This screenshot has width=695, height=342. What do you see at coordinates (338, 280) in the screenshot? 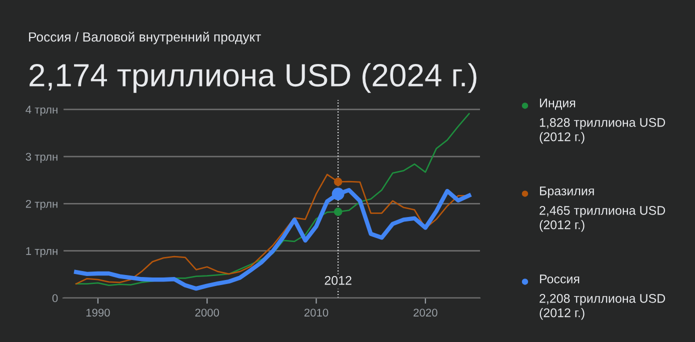
I see `ref-line-label: 2012` at bounding box center [338, 280].